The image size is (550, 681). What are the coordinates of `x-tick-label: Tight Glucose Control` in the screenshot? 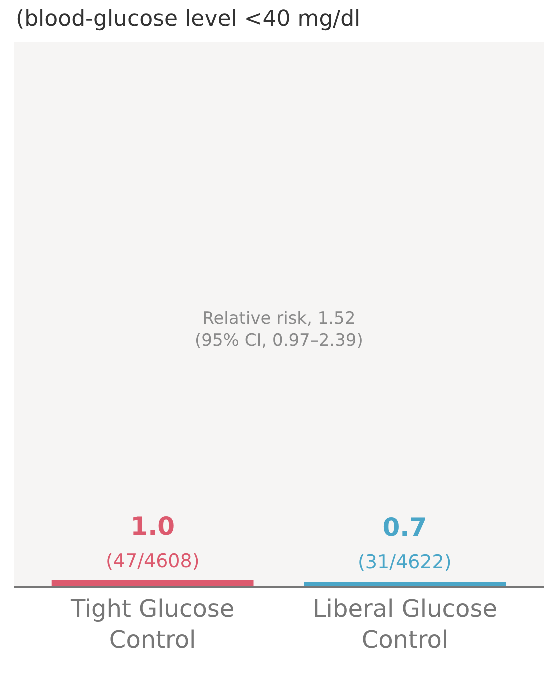 It's located at (152, 624).